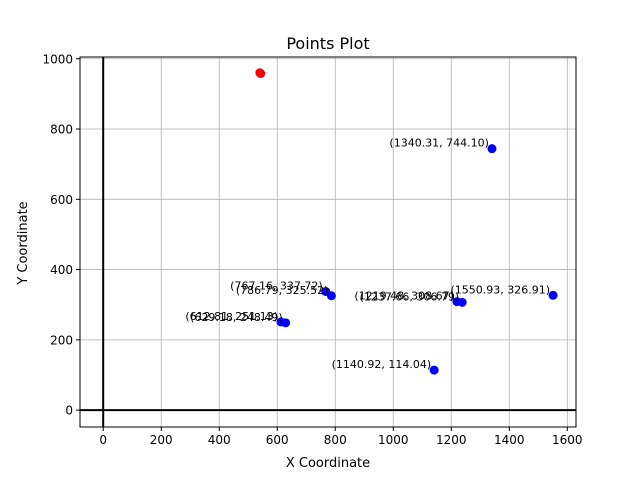 This screenshot has width=640, height=484. Describe the element at coordinates (328, 463) in the screenshot. I see `x-axis-label: X Coordinate` at that location.